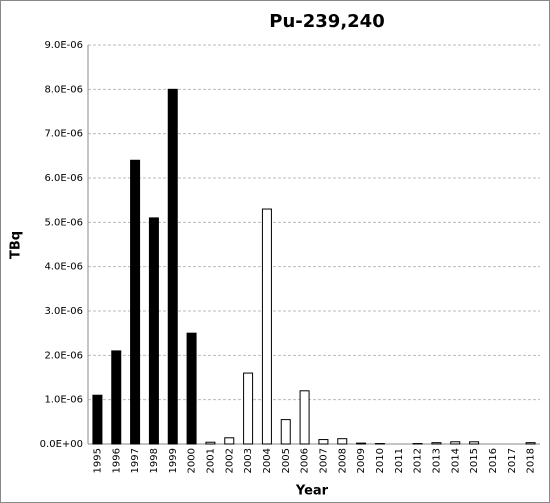  What do you see at coordinates (97, 460) in the screenshot?
I see `x-tick-label: 1995` at bounding box center [97, 460].